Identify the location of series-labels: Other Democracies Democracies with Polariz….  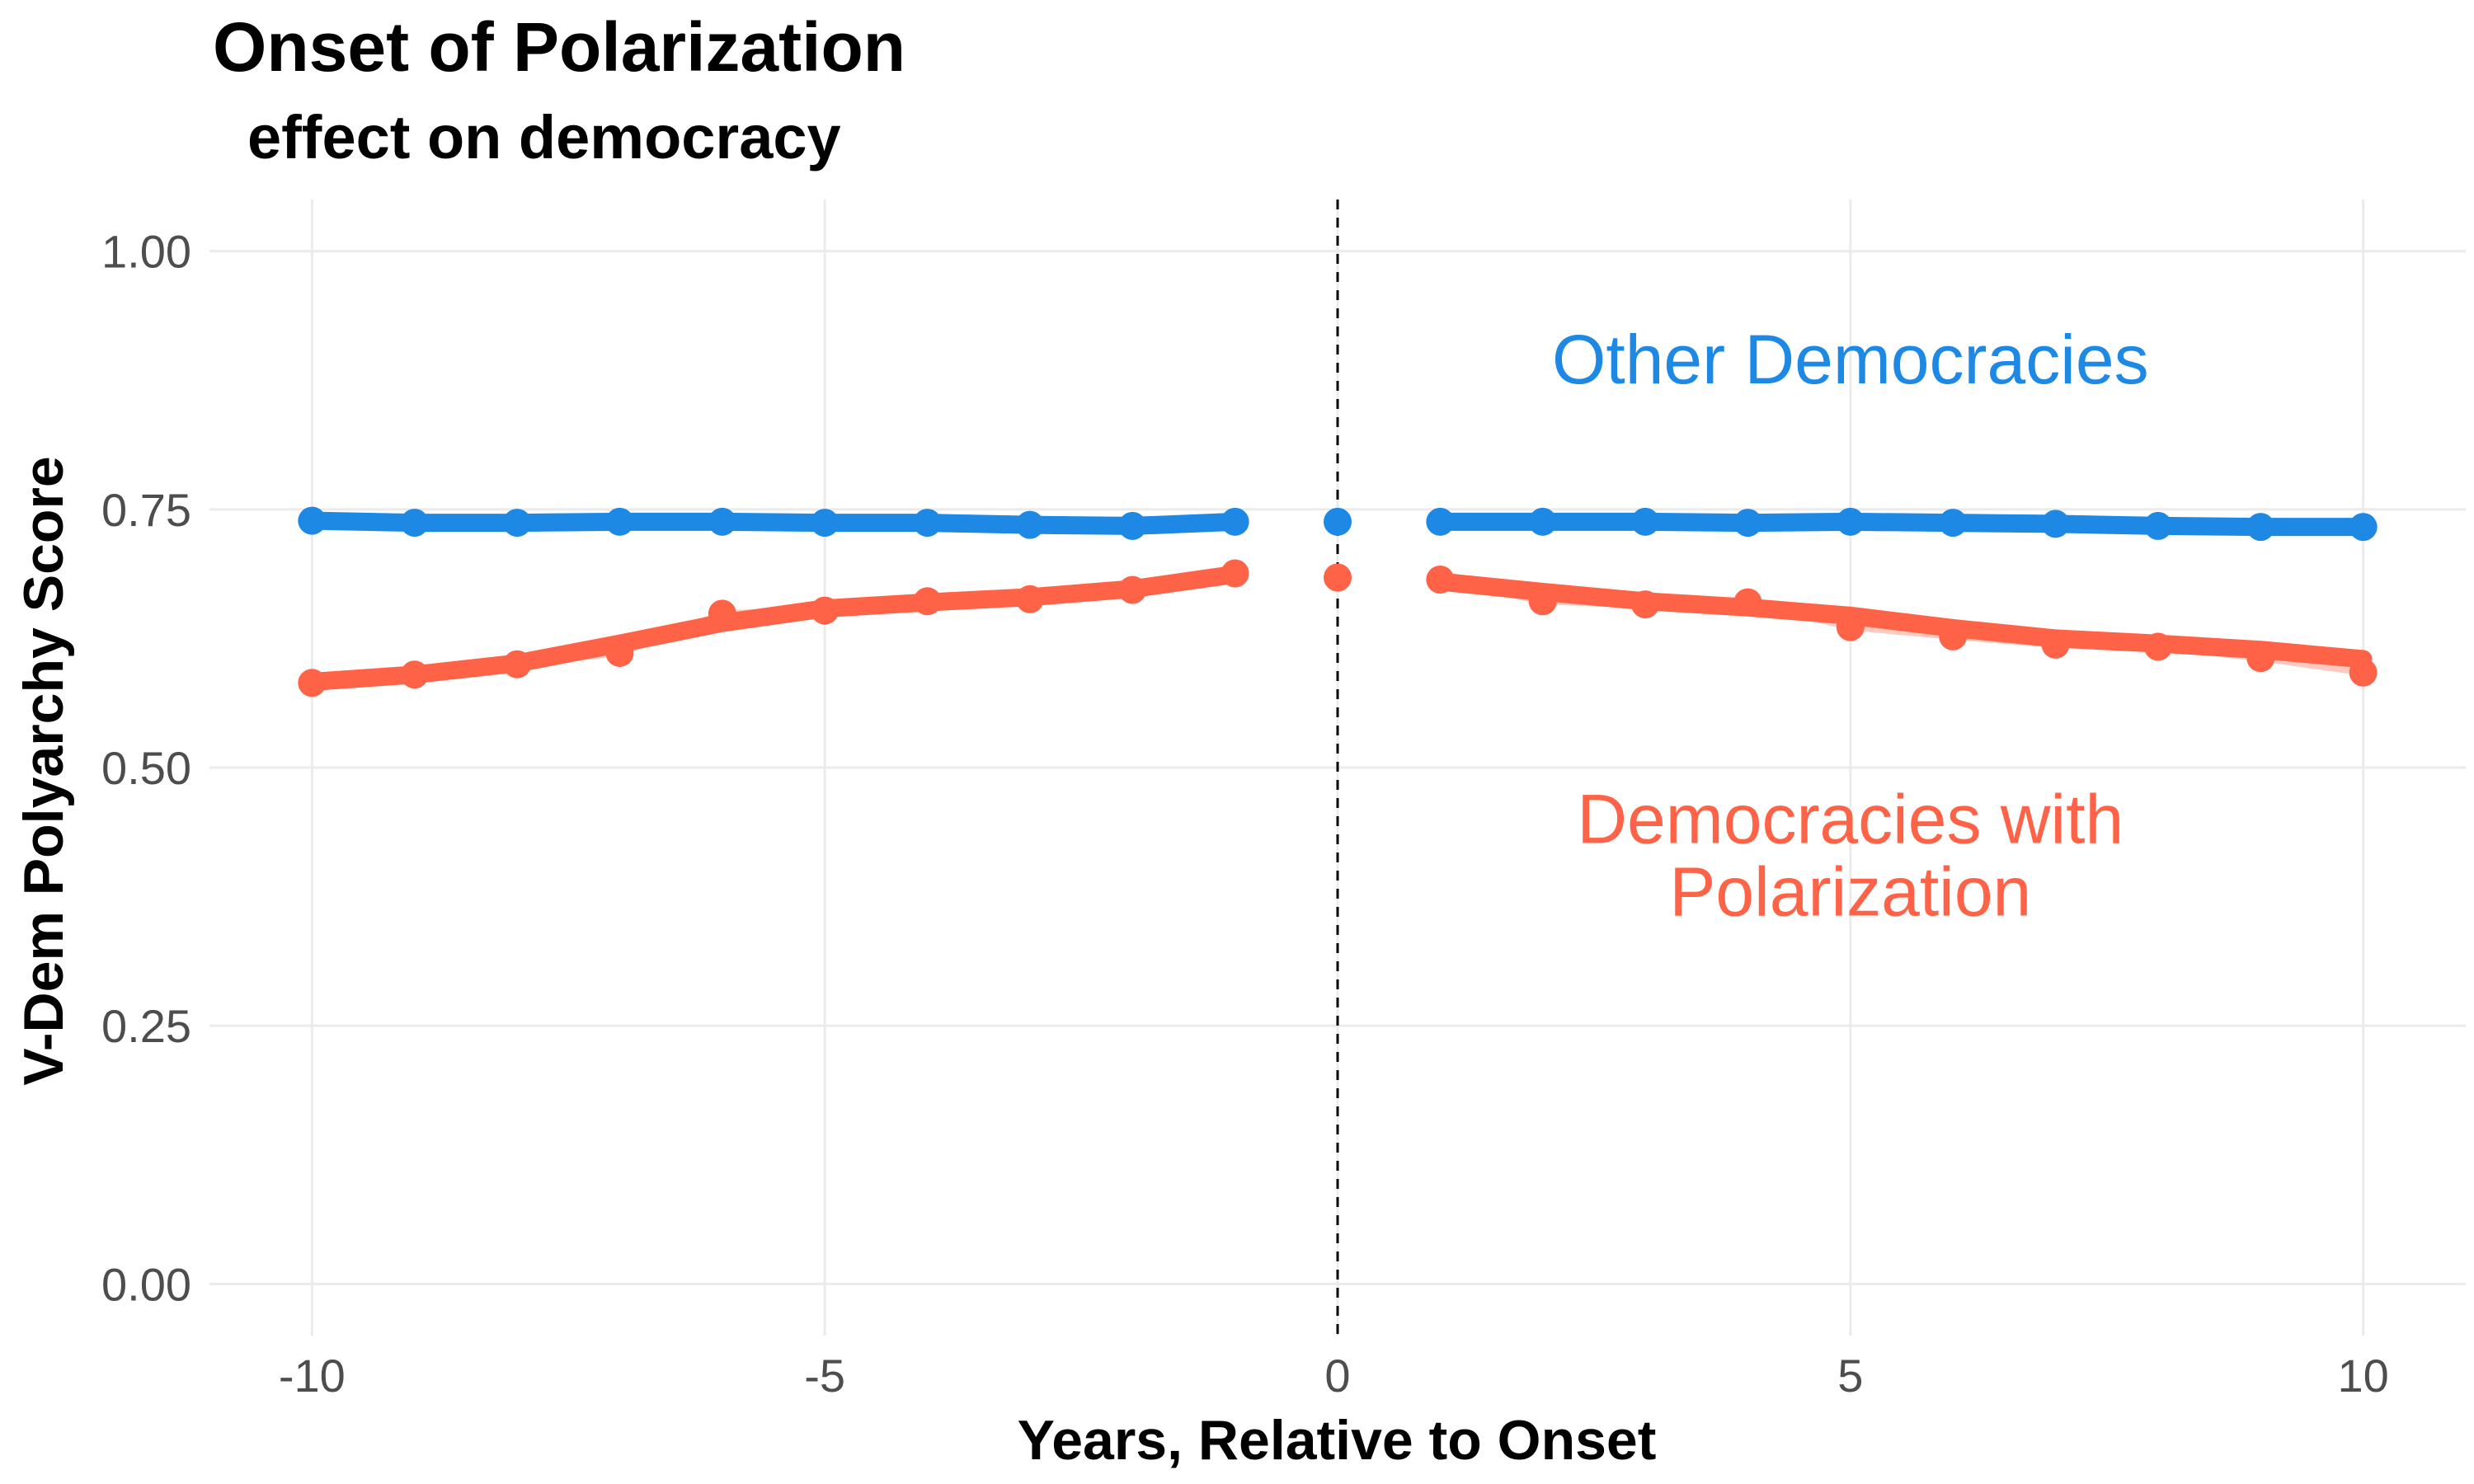
(1850, 625).